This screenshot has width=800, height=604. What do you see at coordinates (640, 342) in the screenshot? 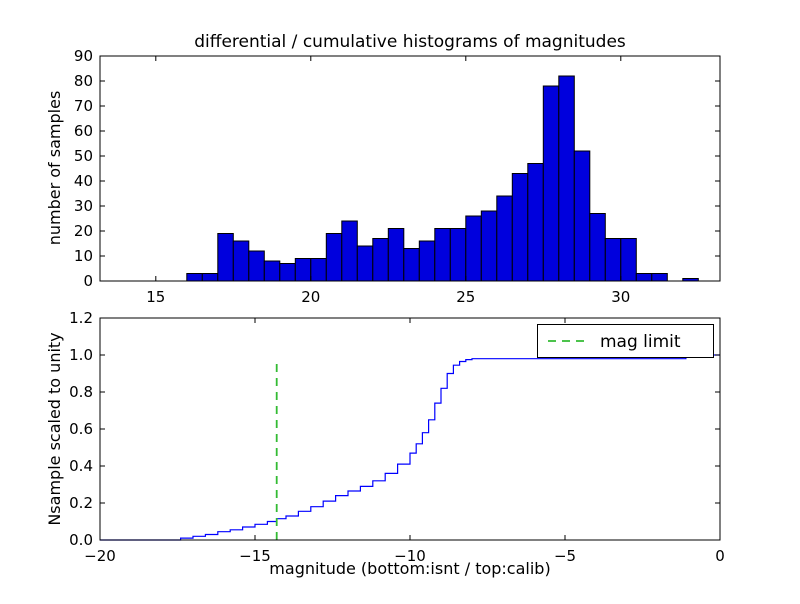
I see `legend-label: mag limit` at bounding box center [640, 342].